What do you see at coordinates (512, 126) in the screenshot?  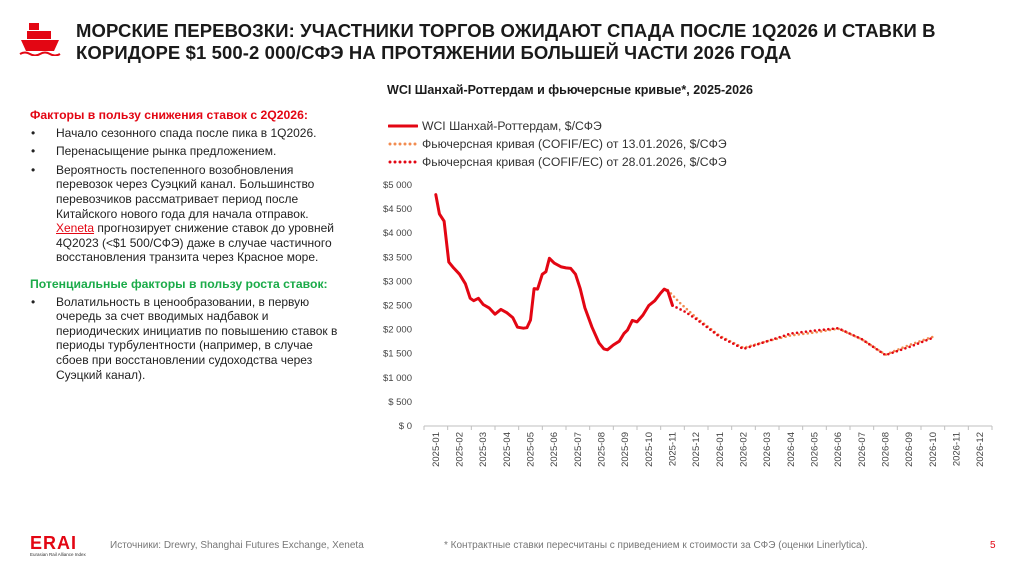 I see `legend-label: WCI Шанхай-Роттердам, $/СФЭ` at bounding box center [512, 126].